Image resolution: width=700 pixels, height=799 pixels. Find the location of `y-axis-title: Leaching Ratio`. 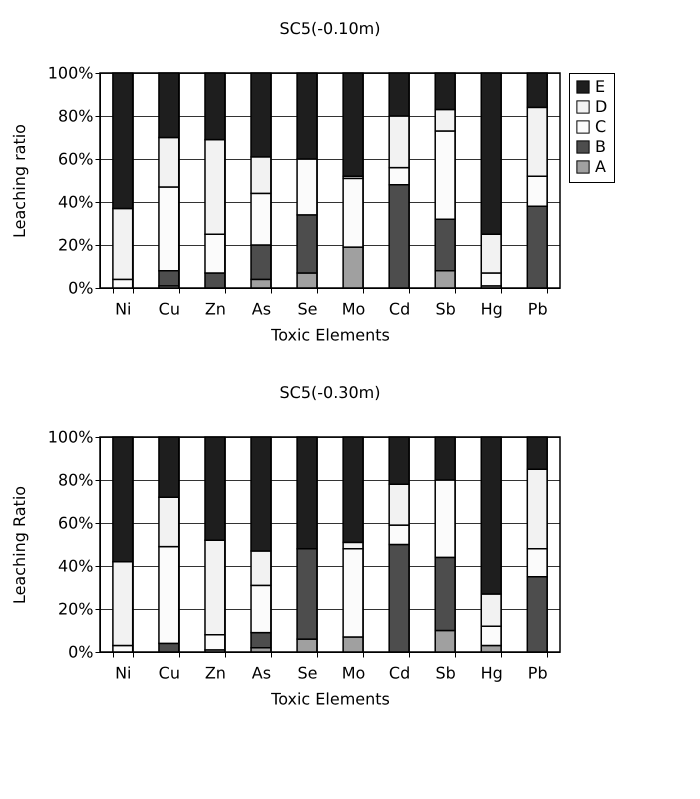

y-axis-title: Leaching Ratio is located at coordinates (19, 545).